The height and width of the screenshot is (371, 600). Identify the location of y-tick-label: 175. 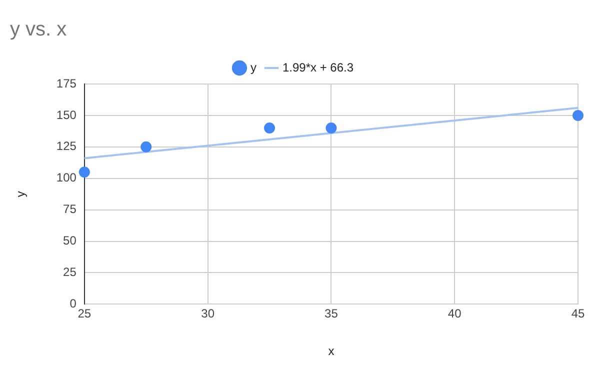
(66, 83).